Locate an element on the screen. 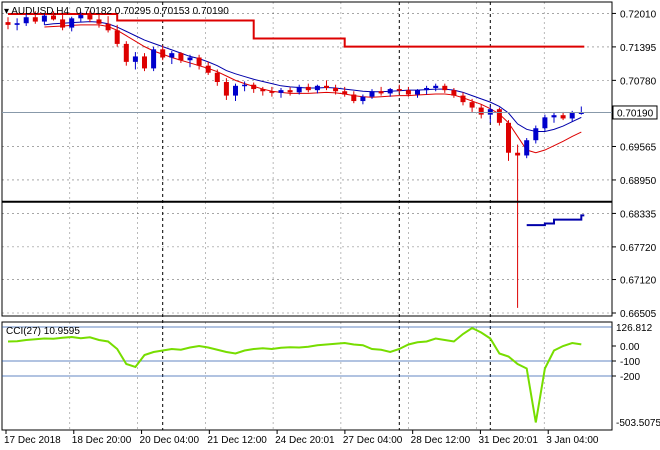 This screenshot has width=660, height=450. cci-grid is located at coordinates (307, 351).